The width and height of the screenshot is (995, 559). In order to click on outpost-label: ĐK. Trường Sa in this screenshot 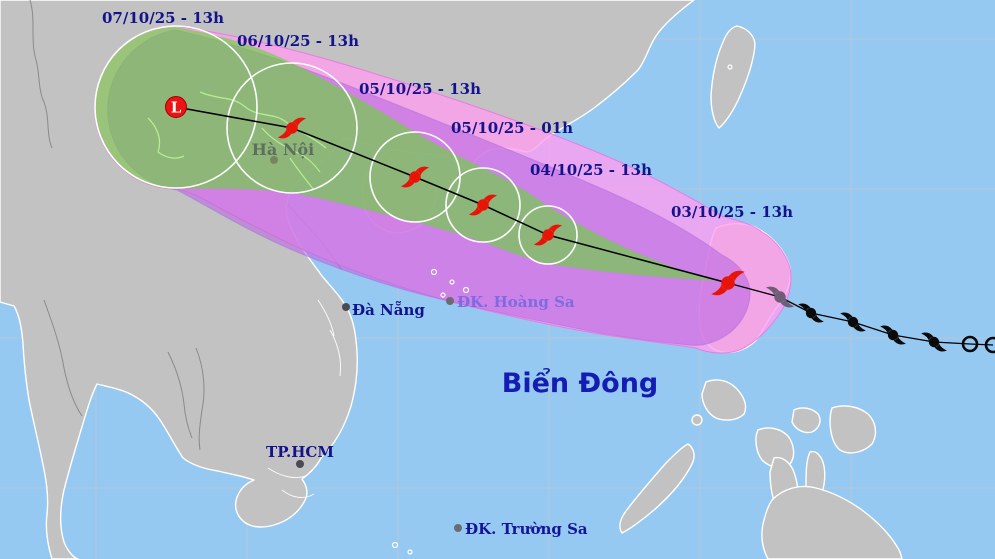, I will do `click(526, 529)`.